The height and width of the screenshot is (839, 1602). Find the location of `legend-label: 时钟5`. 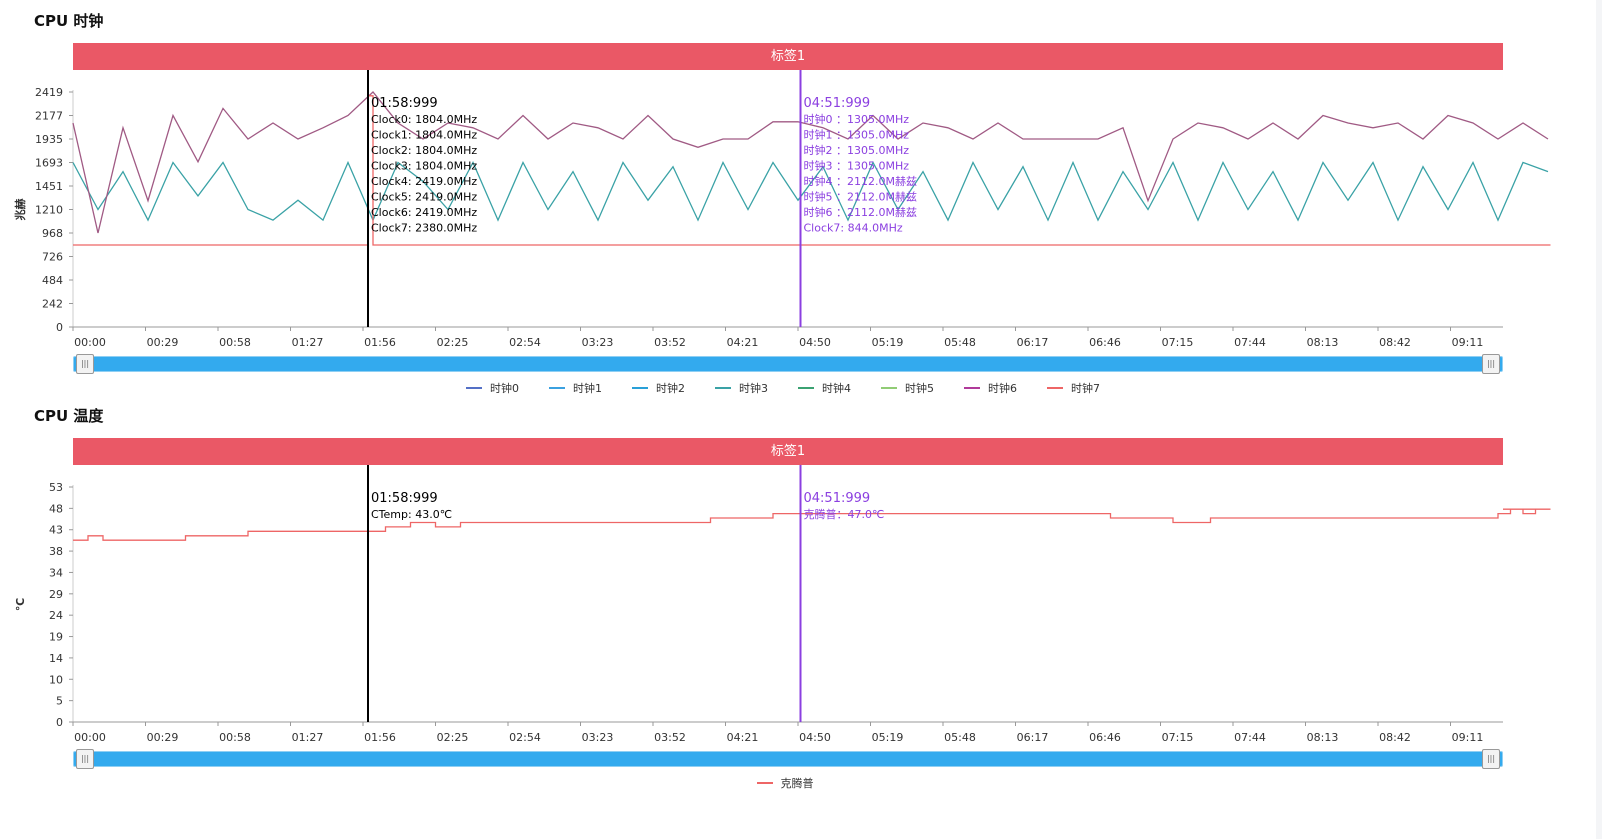

legend-label: 时钟5 is located at coordinates (919, 388).